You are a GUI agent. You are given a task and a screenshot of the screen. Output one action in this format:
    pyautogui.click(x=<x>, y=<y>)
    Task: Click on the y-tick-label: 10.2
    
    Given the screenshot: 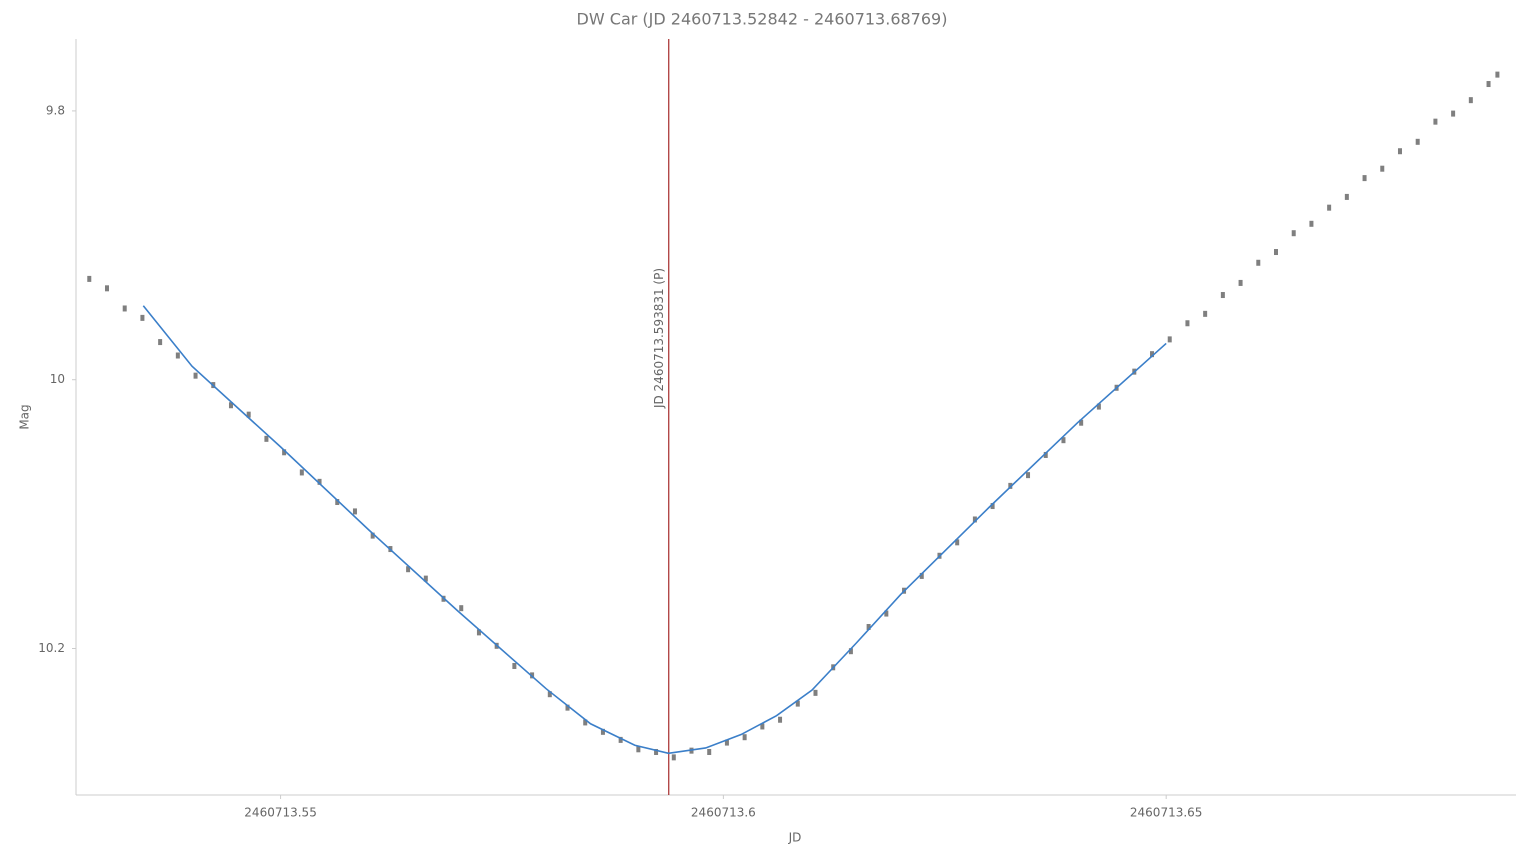 What is the action you would take?
    pyautogui.click(x=51, y=648)
    